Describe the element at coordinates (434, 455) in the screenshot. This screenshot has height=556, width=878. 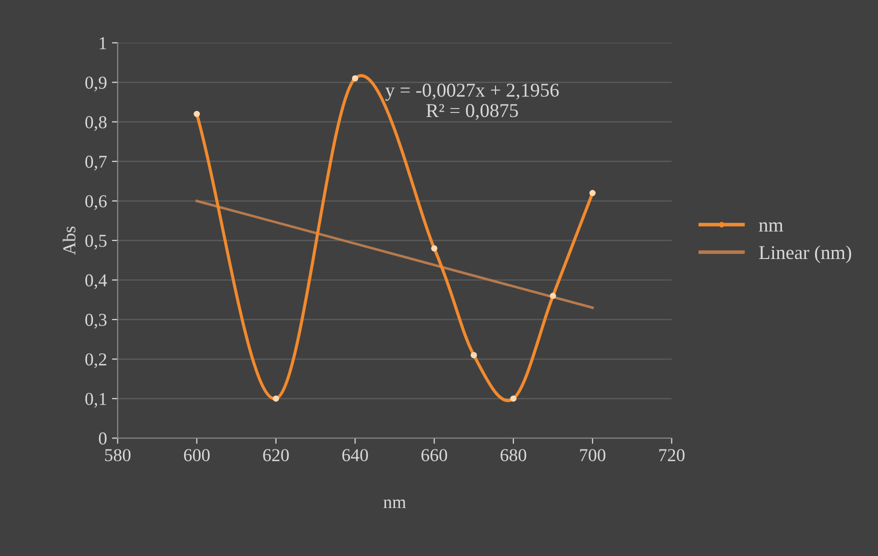
I see `x-tick-label: 660` at that location.